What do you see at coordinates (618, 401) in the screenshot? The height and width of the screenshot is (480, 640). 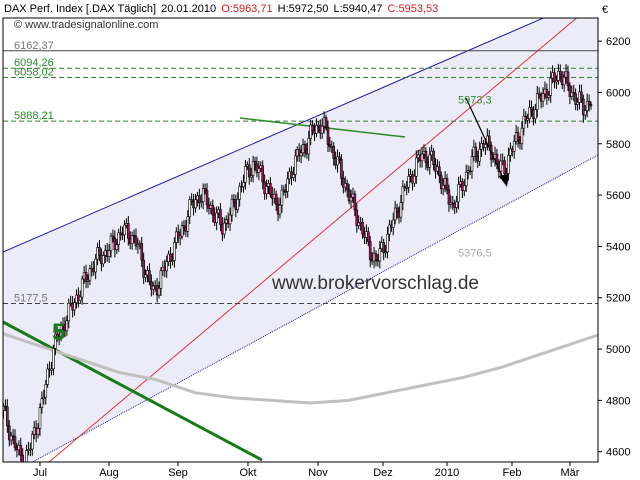 I see `y-tick-label: 4800` at bounding box center [618, 401].